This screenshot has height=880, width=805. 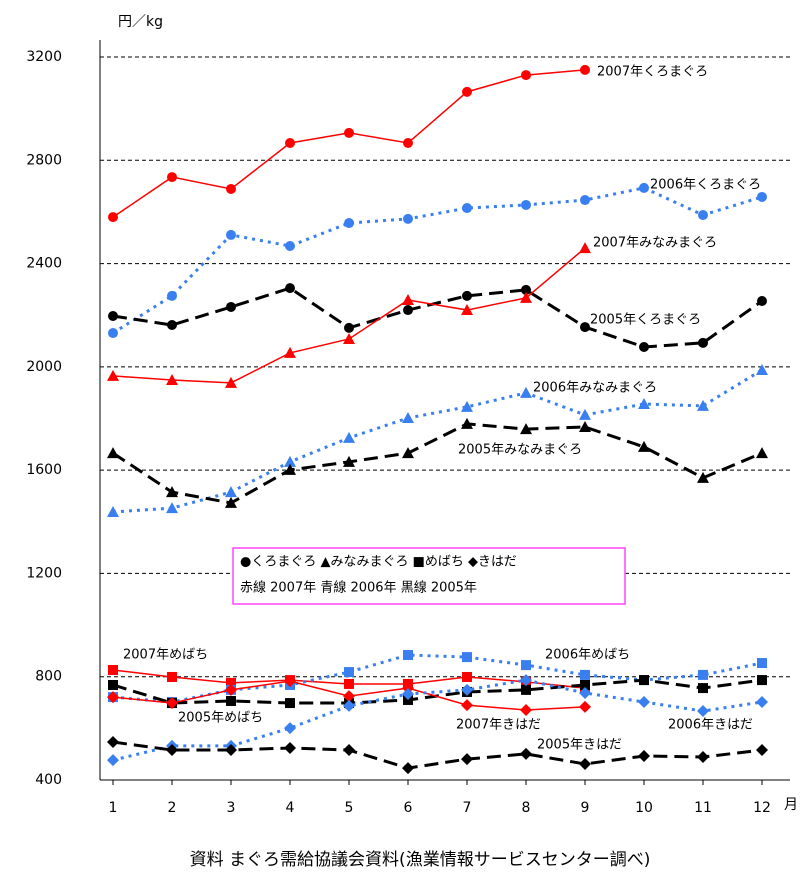 I want to click on y-tick-label: 800, so click(x=48, y=677).